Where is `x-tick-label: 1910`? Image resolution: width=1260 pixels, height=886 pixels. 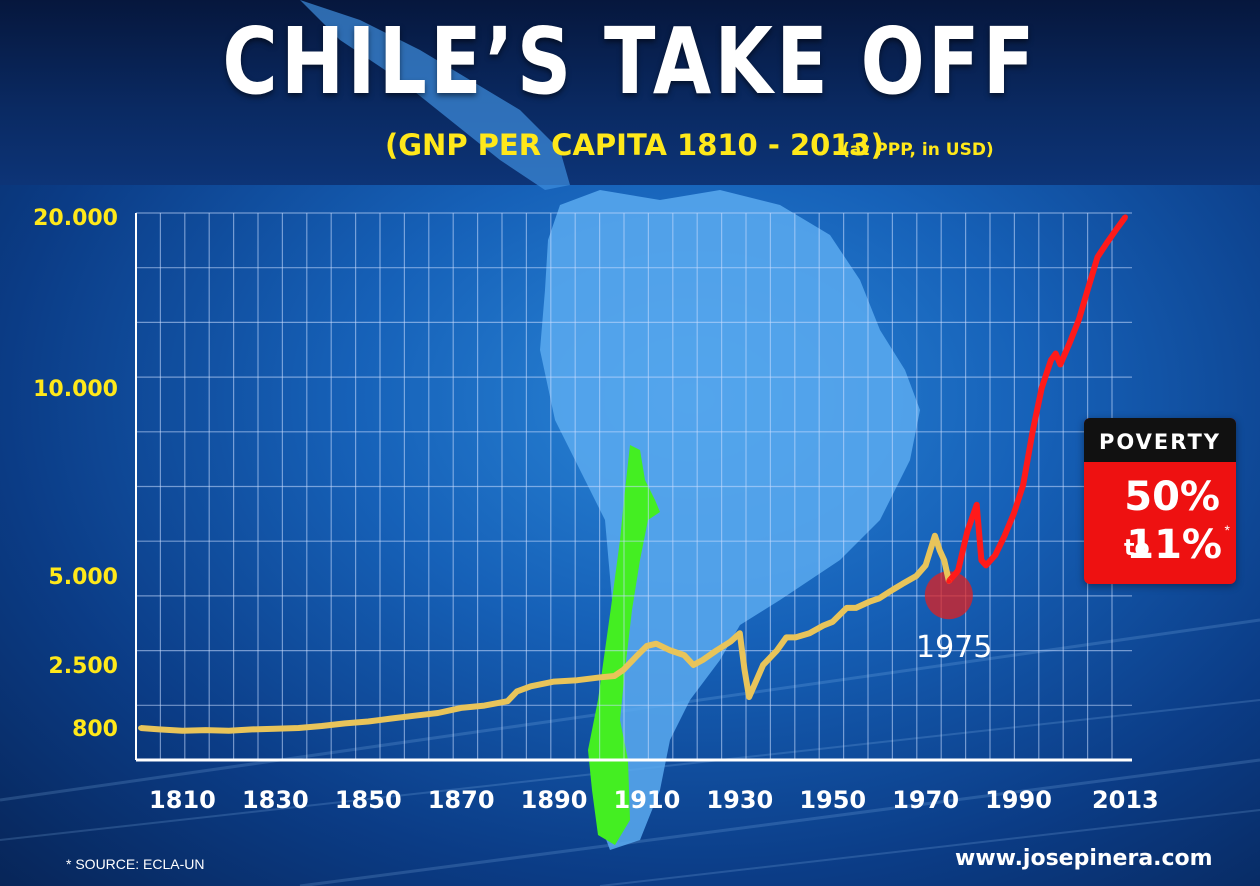
x-tick-label: 1910 is located at coordinates (647, 800).